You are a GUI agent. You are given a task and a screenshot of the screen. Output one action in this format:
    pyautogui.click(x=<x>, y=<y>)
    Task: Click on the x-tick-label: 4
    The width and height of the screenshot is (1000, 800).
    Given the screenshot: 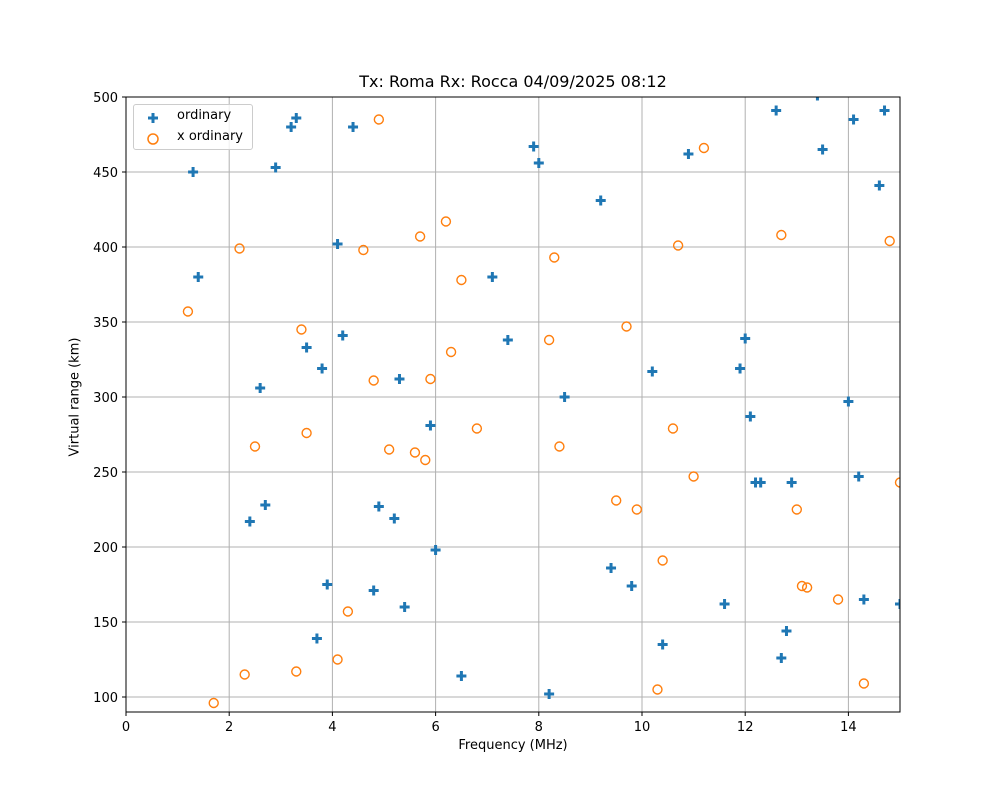 What is the action you would take?
    pyautogui.click(x=332, y=727)
    